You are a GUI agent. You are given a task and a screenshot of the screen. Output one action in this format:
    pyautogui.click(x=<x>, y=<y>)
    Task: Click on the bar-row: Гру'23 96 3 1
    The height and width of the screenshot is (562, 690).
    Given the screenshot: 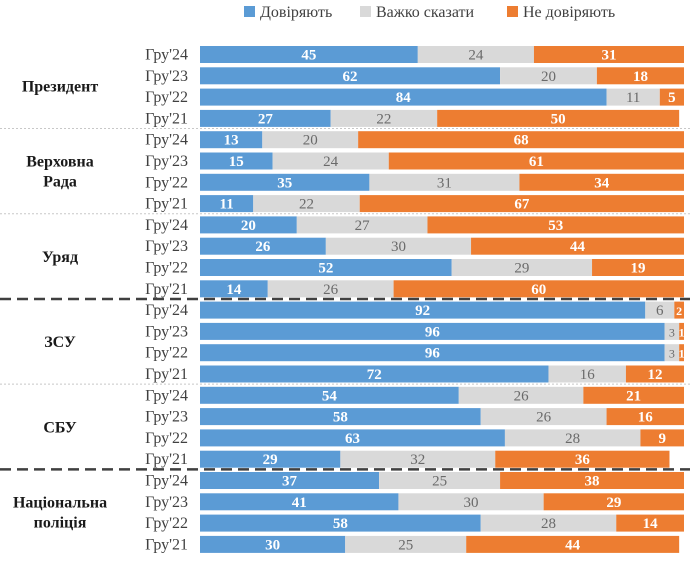 What is the action you would take?
    pyautogui.click(x=415, y=331)
    